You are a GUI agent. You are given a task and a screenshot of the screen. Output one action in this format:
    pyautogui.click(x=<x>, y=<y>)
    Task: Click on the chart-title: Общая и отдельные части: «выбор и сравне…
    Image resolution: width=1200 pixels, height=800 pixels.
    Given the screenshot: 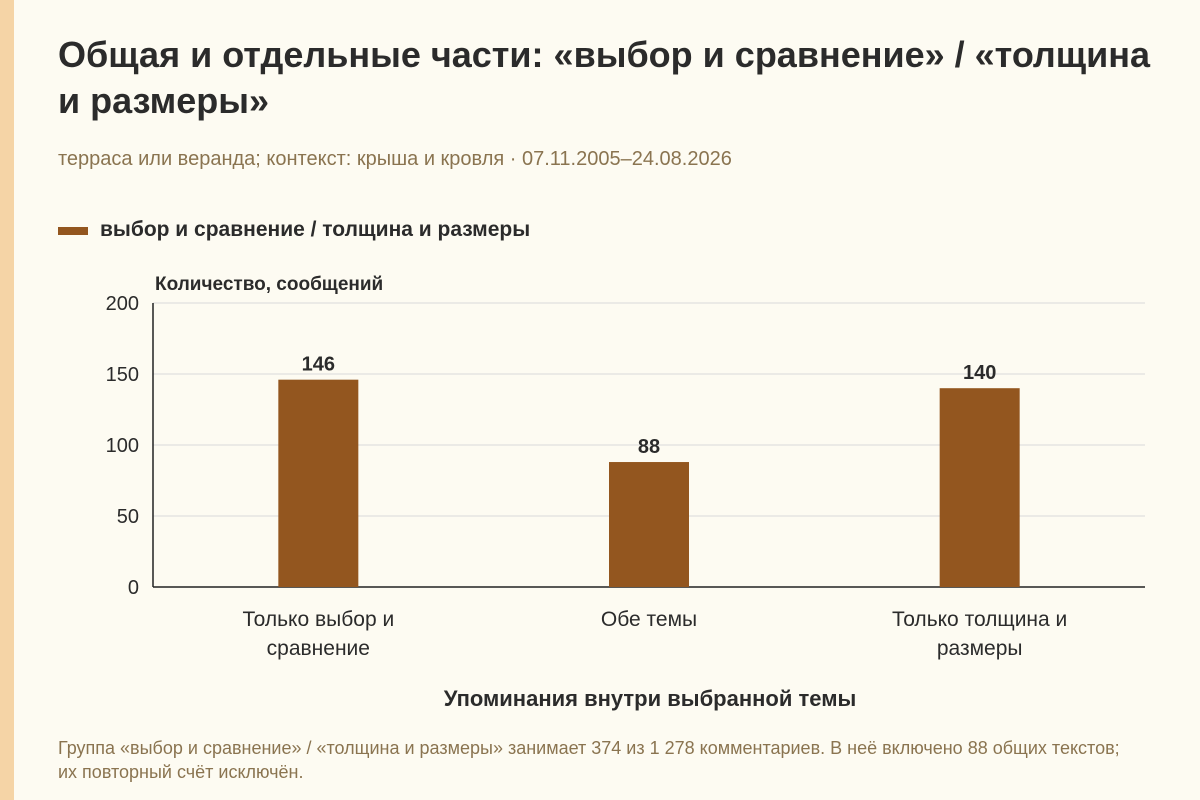 What is the action you would take?
    pyautogui.click(x=604, y=77)
    